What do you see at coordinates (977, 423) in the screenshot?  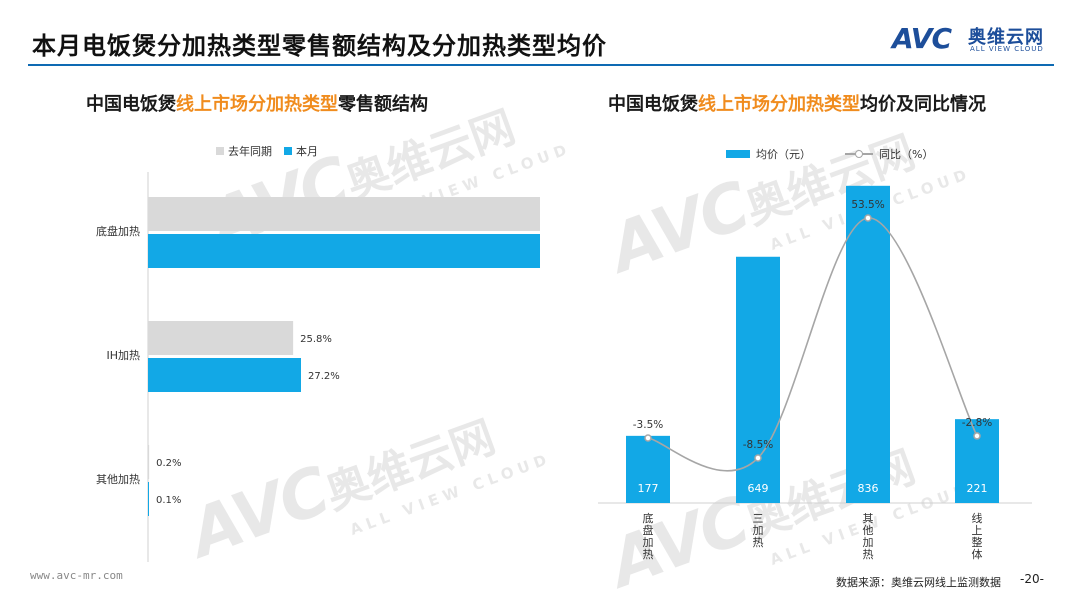 I see `yoy-label: -2.8%` at bounding box center [977, 423].